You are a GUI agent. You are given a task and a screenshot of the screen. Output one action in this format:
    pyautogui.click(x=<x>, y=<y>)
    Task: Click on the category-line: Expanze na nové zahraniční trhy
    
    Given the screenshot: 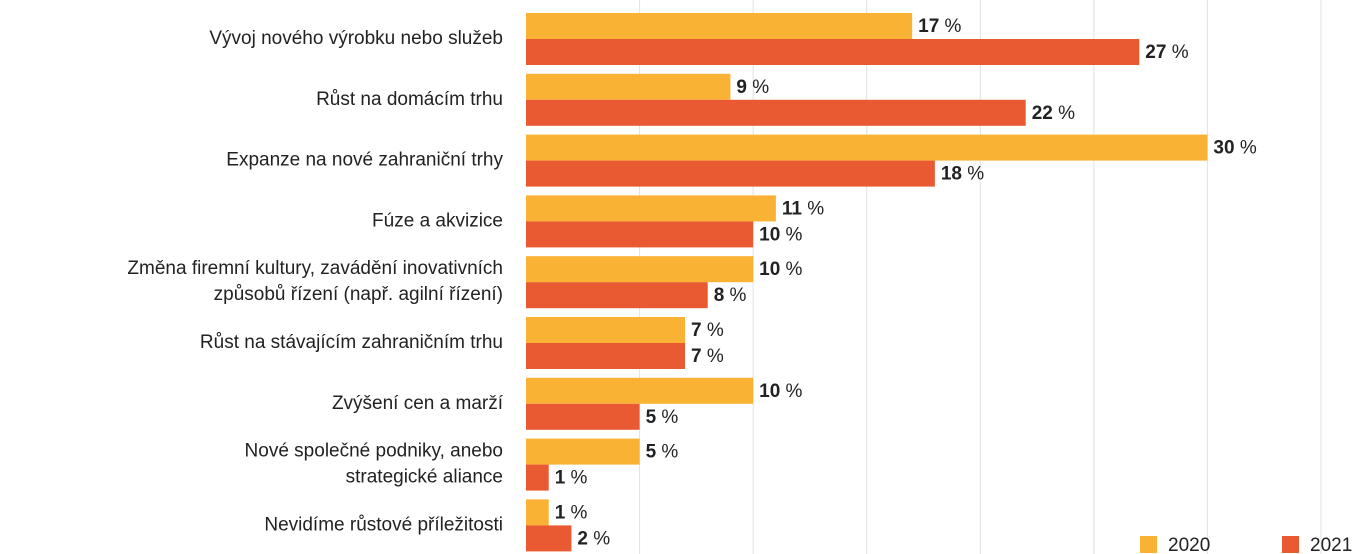 What is the action you would take?
    pyautogui.click(x=364, y=160)
    